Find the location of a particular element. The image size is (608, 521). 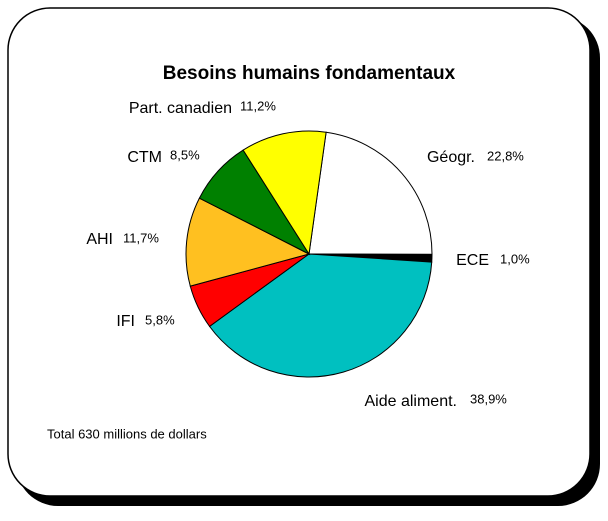

slice-value-label: 8,5% is located at coordinates (185, 154).